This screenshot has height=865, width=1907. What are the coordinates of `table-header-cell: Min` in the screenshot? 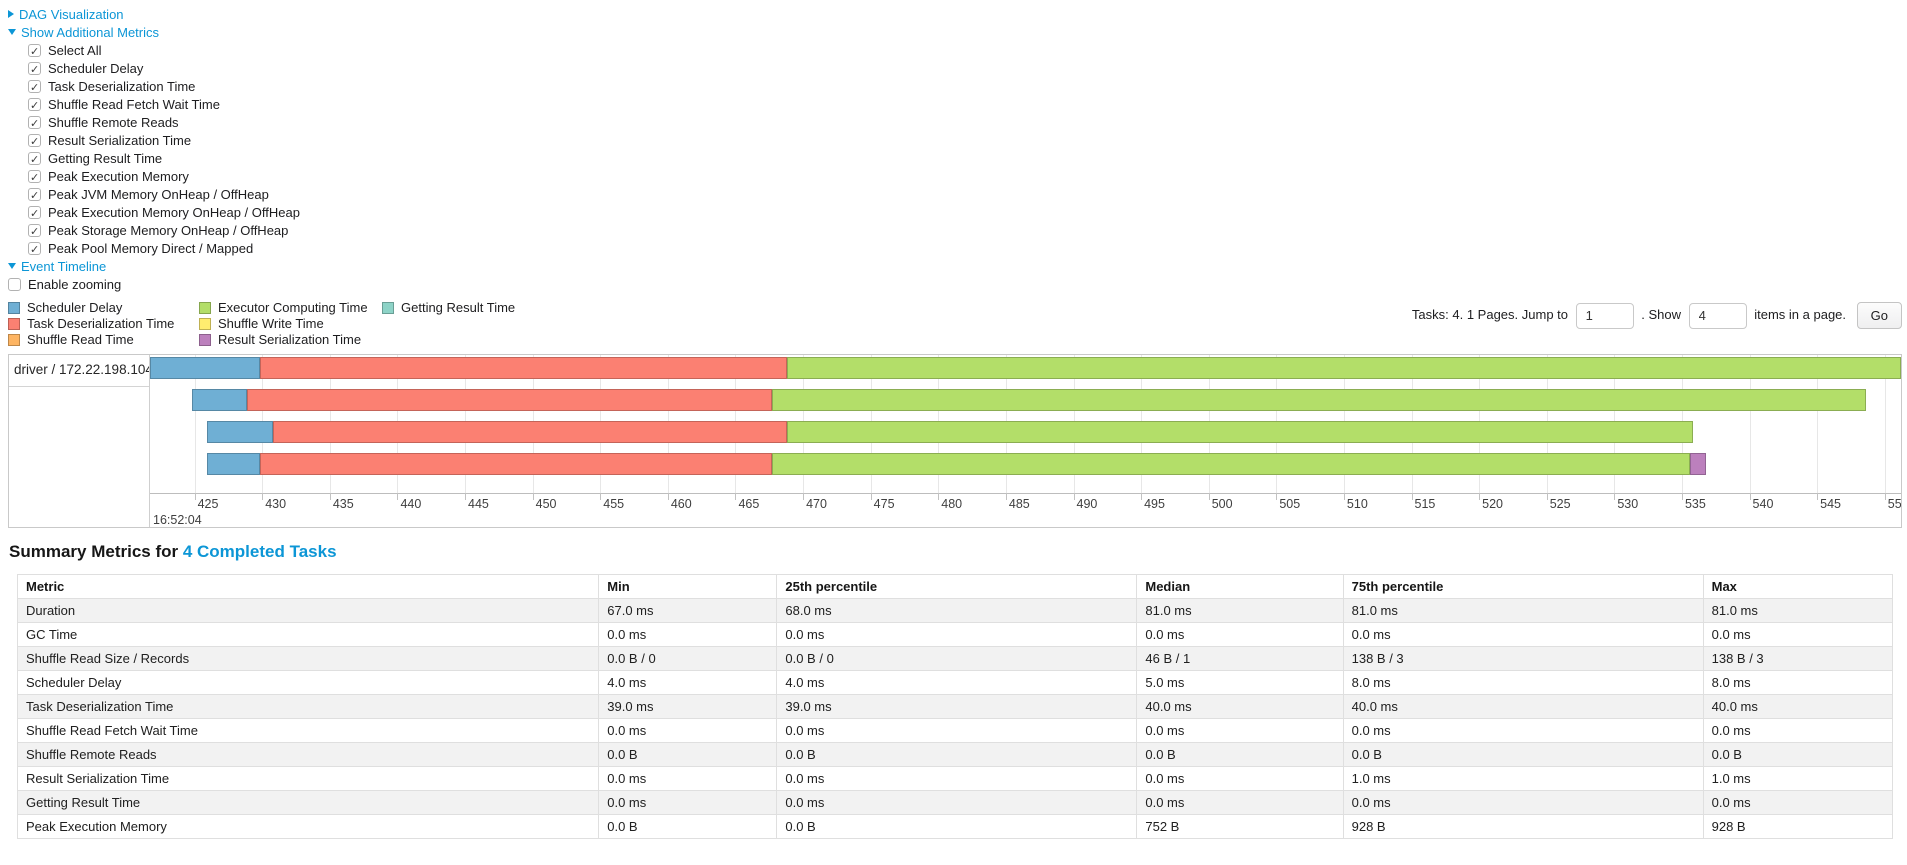 It's located at (688, 586).